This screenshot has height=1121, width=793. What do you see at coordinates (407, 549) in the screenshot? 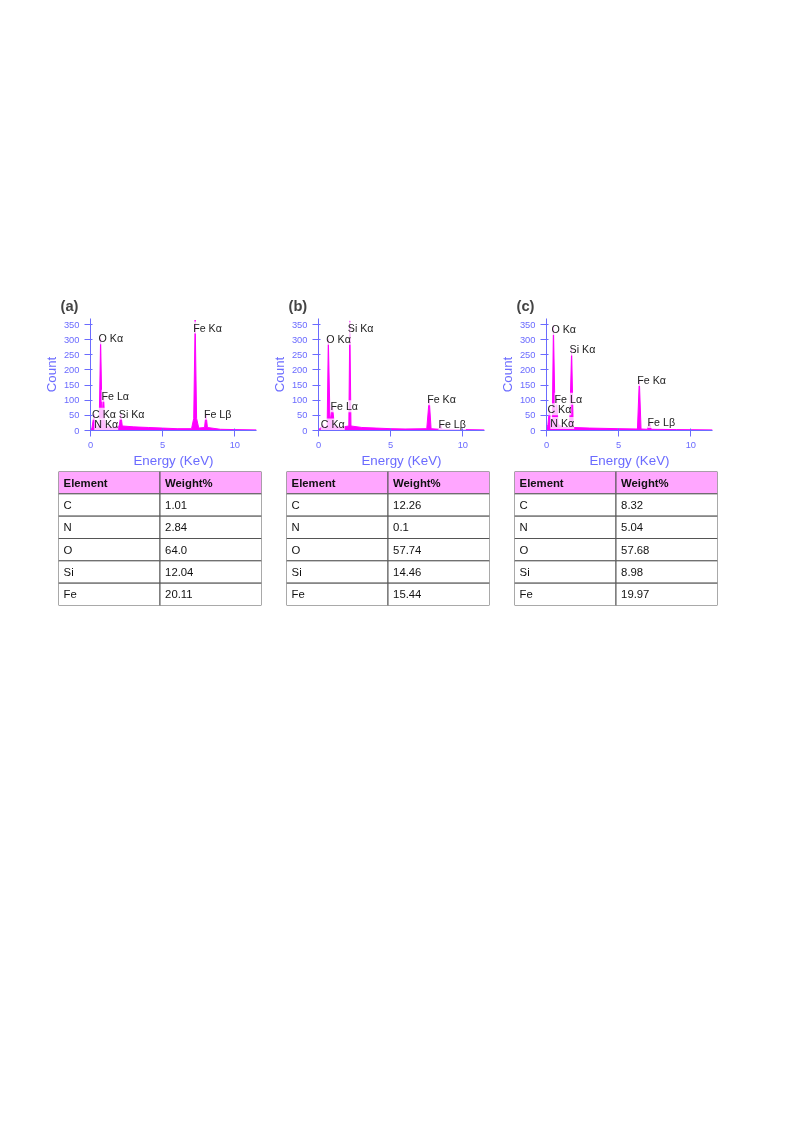
I see `text: 57.74` at bounding box center [407, 549].